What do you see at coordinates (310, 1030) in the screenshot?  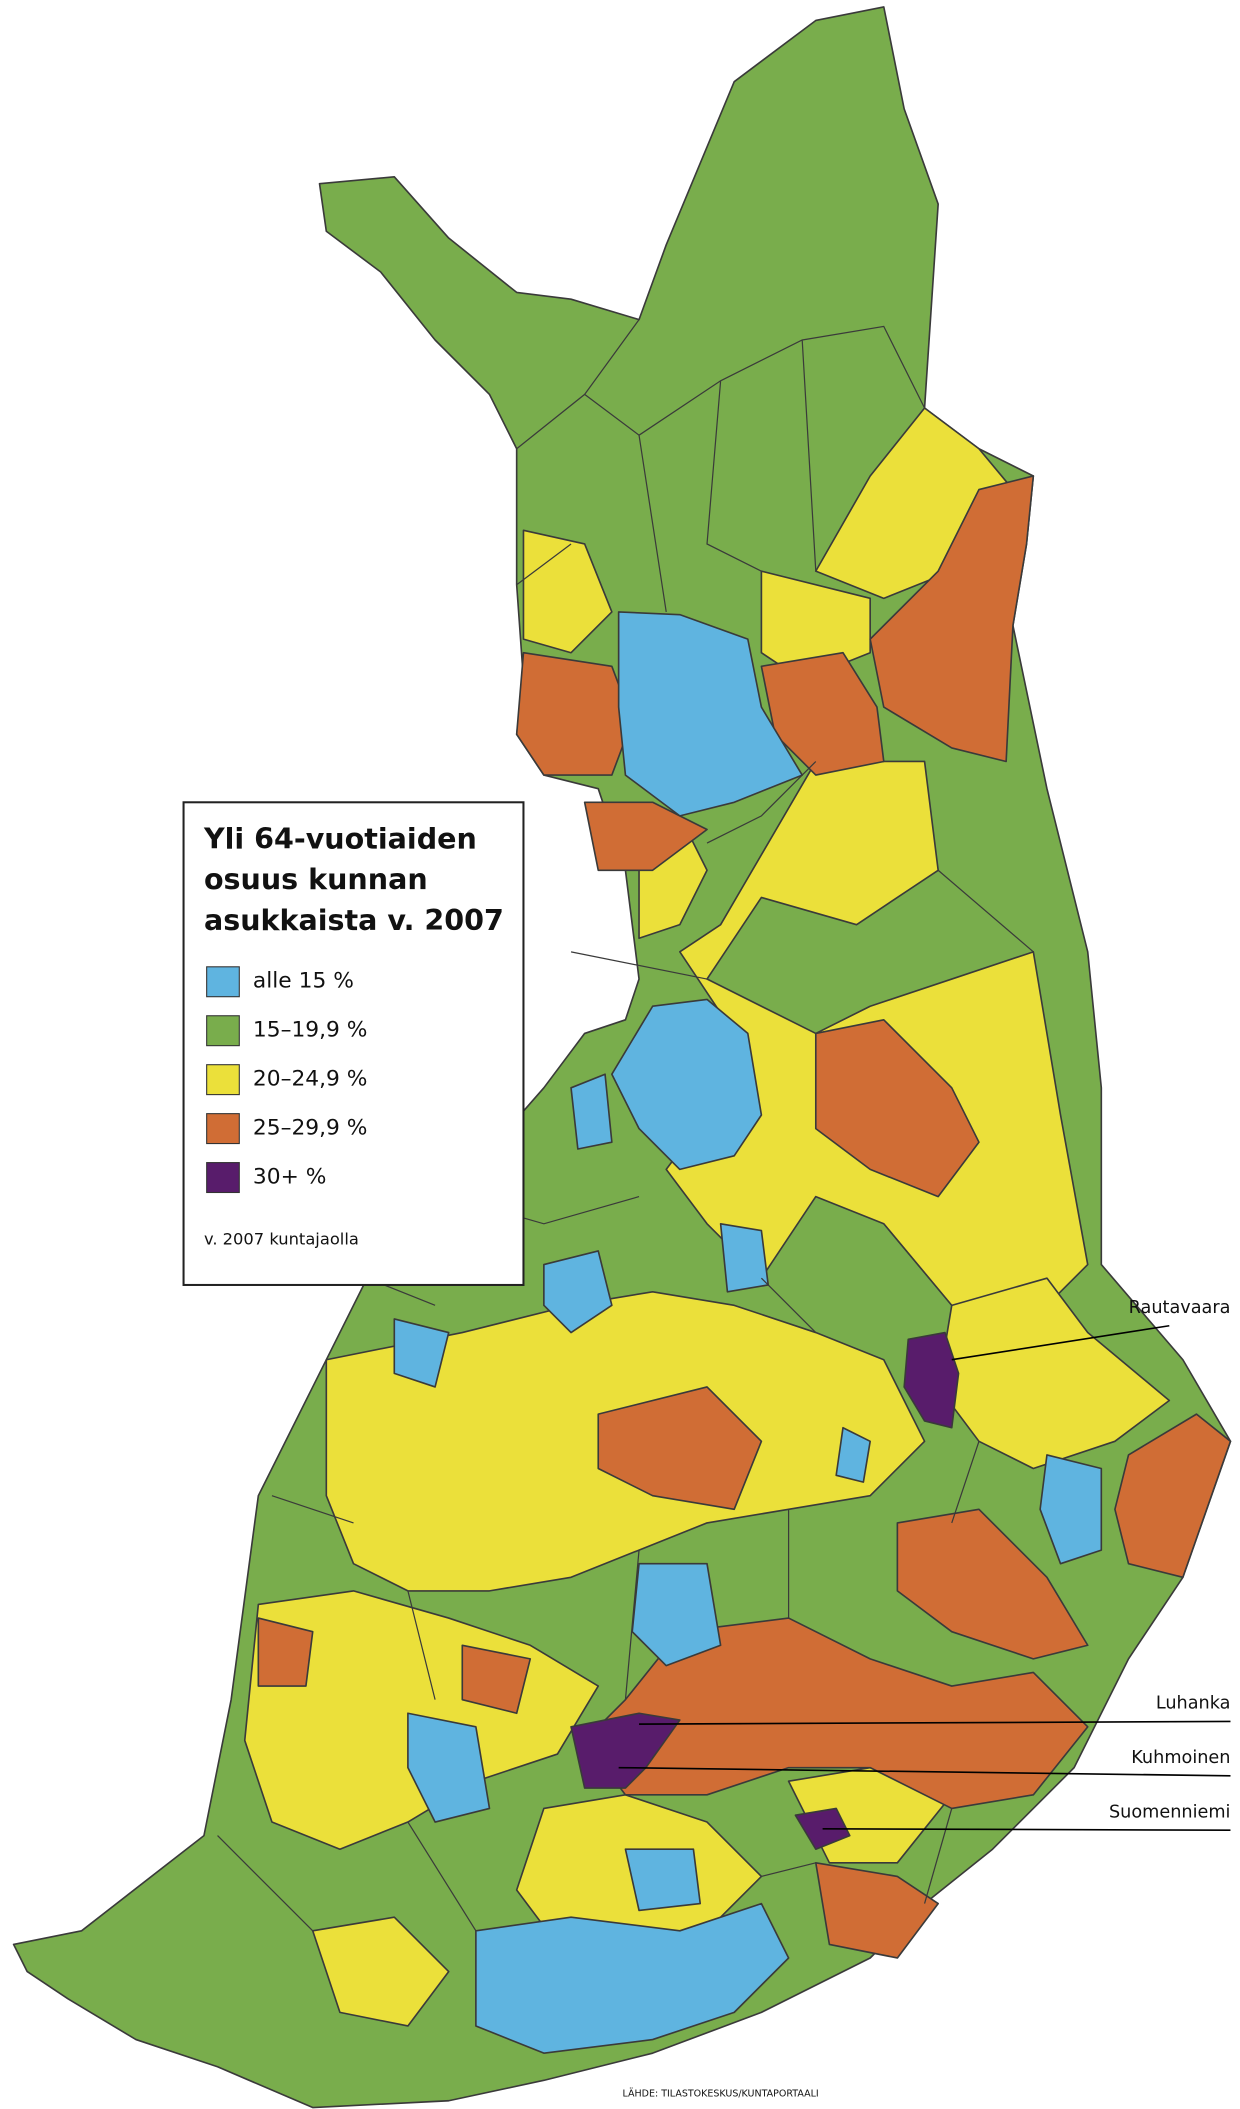 I see `legend-label: 15–19,9 %` at bounding box center [310, 1030].